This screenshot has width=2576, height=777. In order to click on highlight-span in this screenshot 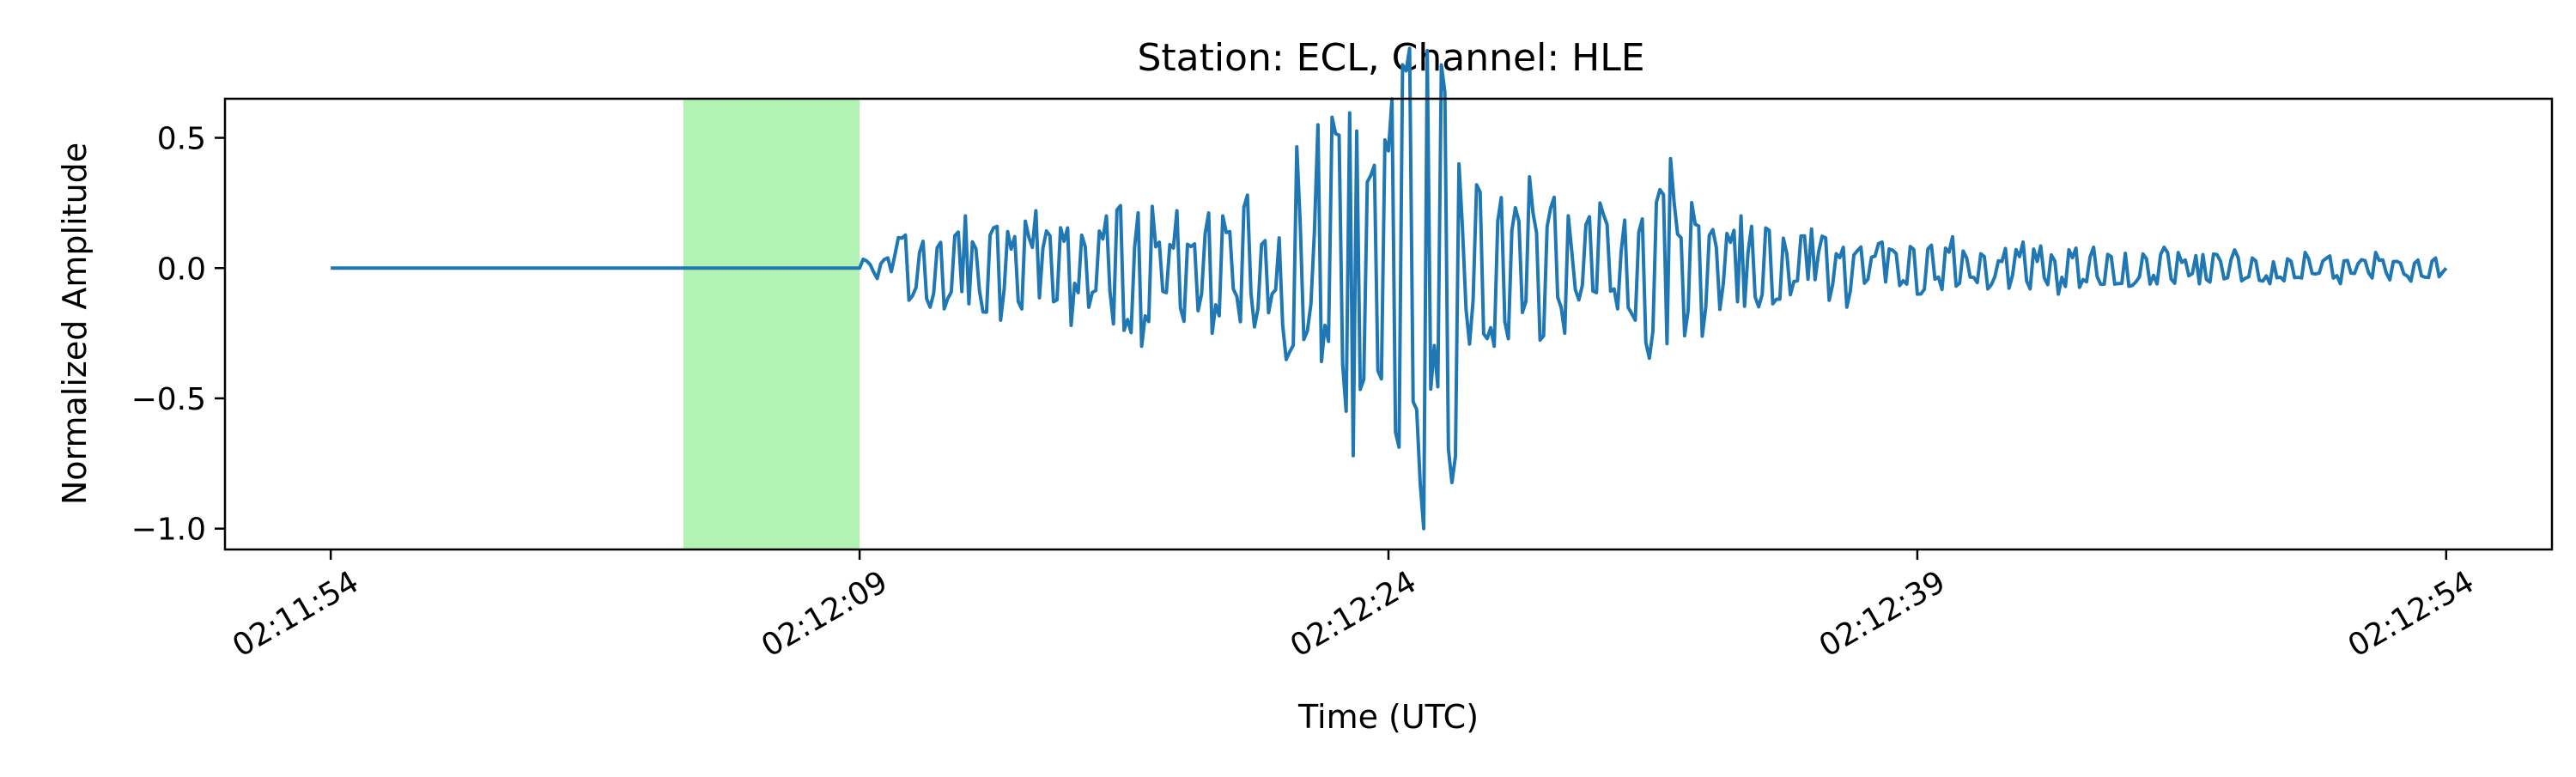, I will do `click(771, 324)`.